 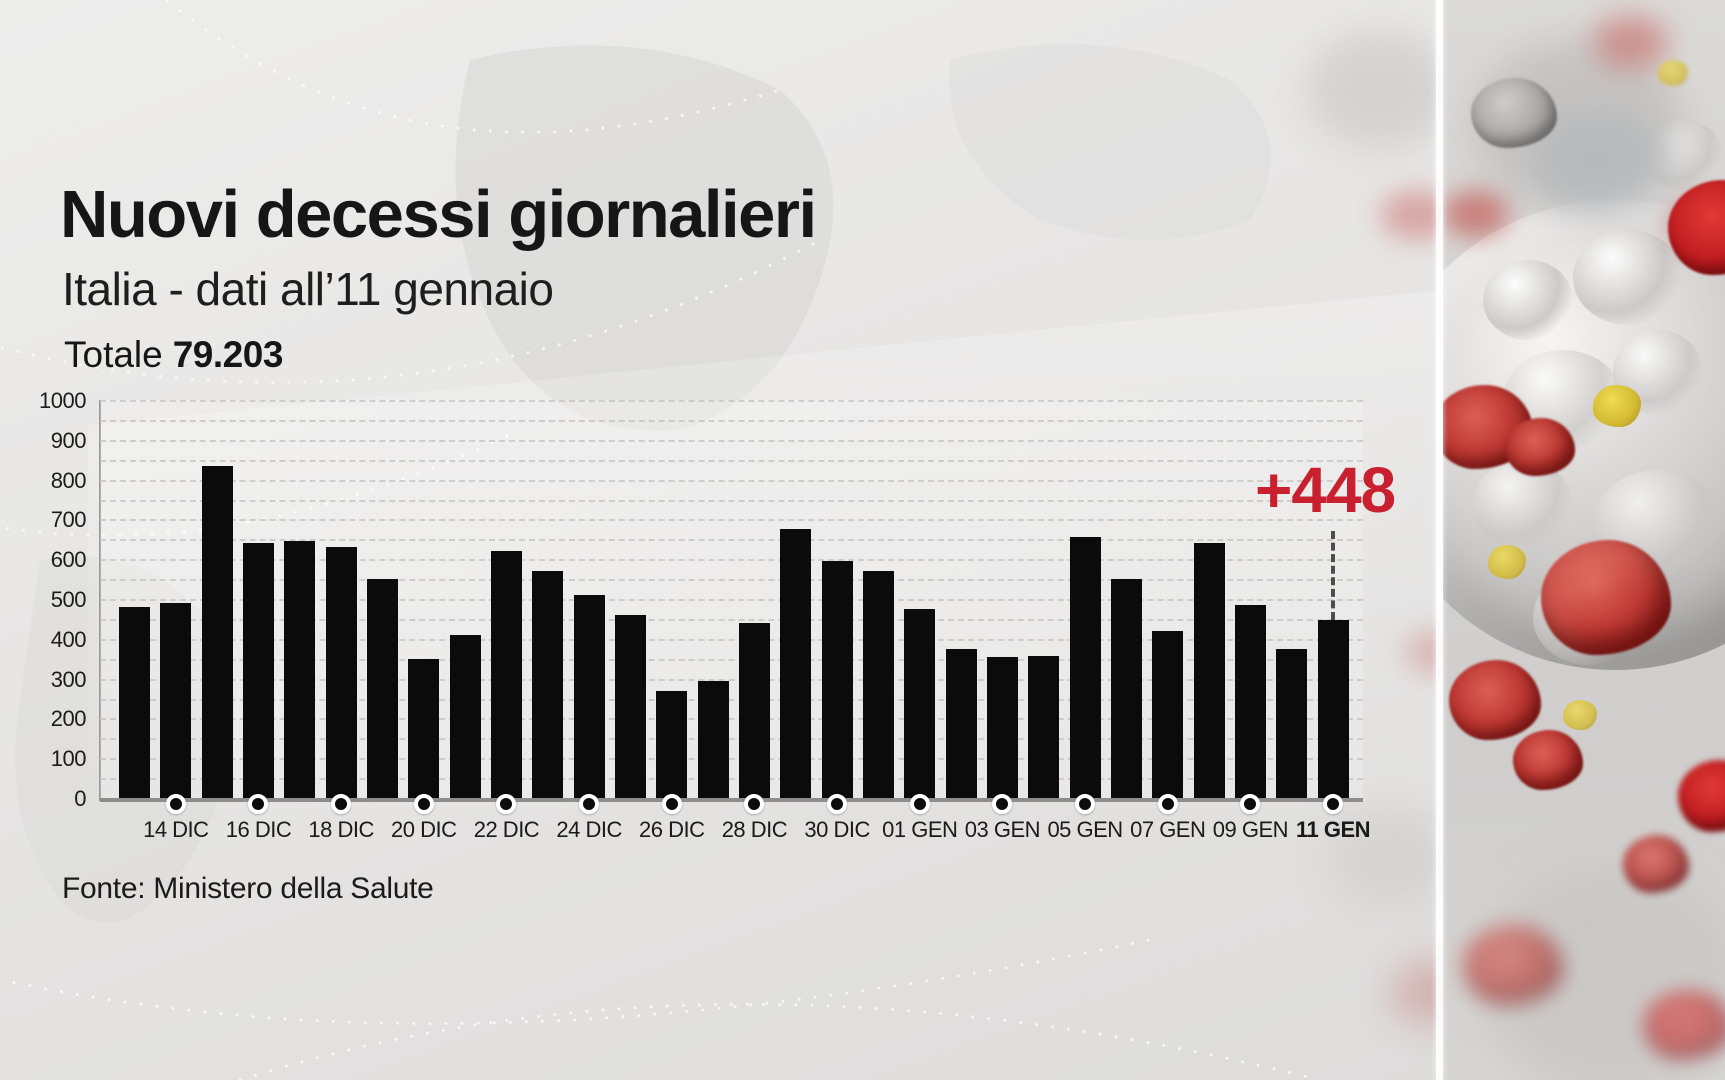 What do you see at coordinates (258, 829) in the screenshot?
I see `x-axis-label: 16 DIC` at bounding box center [258, 829].